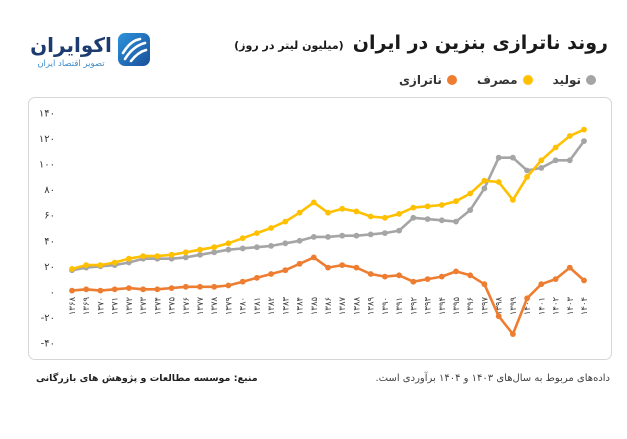 The height and width of the screenshot is (439, 627). Describe the element at coordinates (574, 80) in the screenshot. I see `legend-item-production: تولید` at that location.